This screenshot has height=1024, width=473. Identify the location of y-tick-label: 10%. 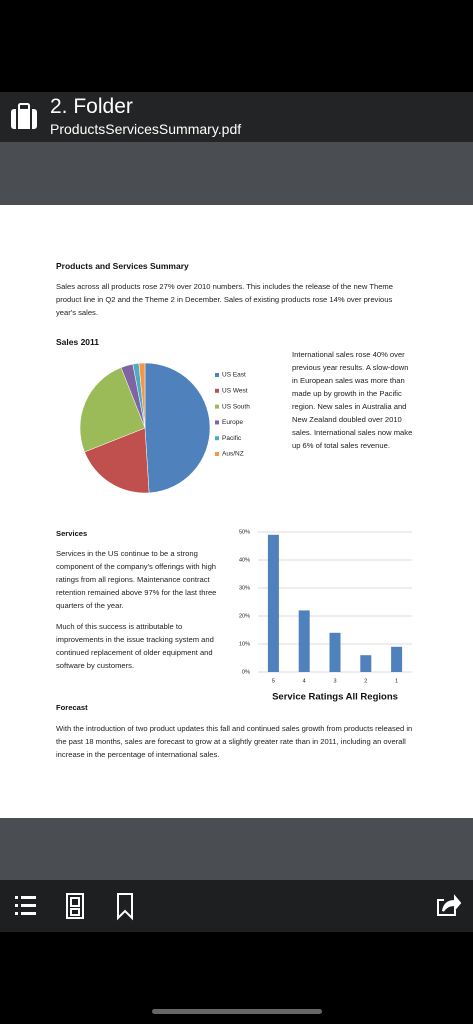
(244, 644).